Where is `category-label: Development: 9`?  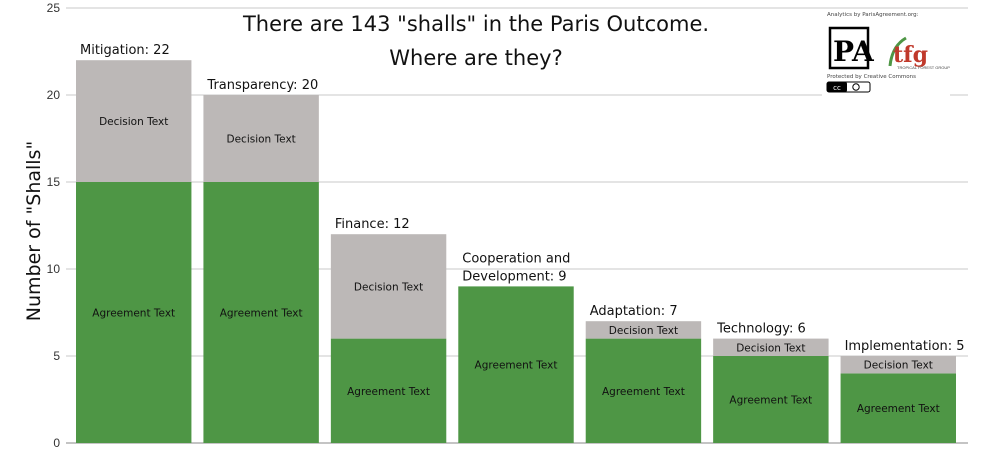 category-label: Development: 9 is located at coordinates (514, 276).